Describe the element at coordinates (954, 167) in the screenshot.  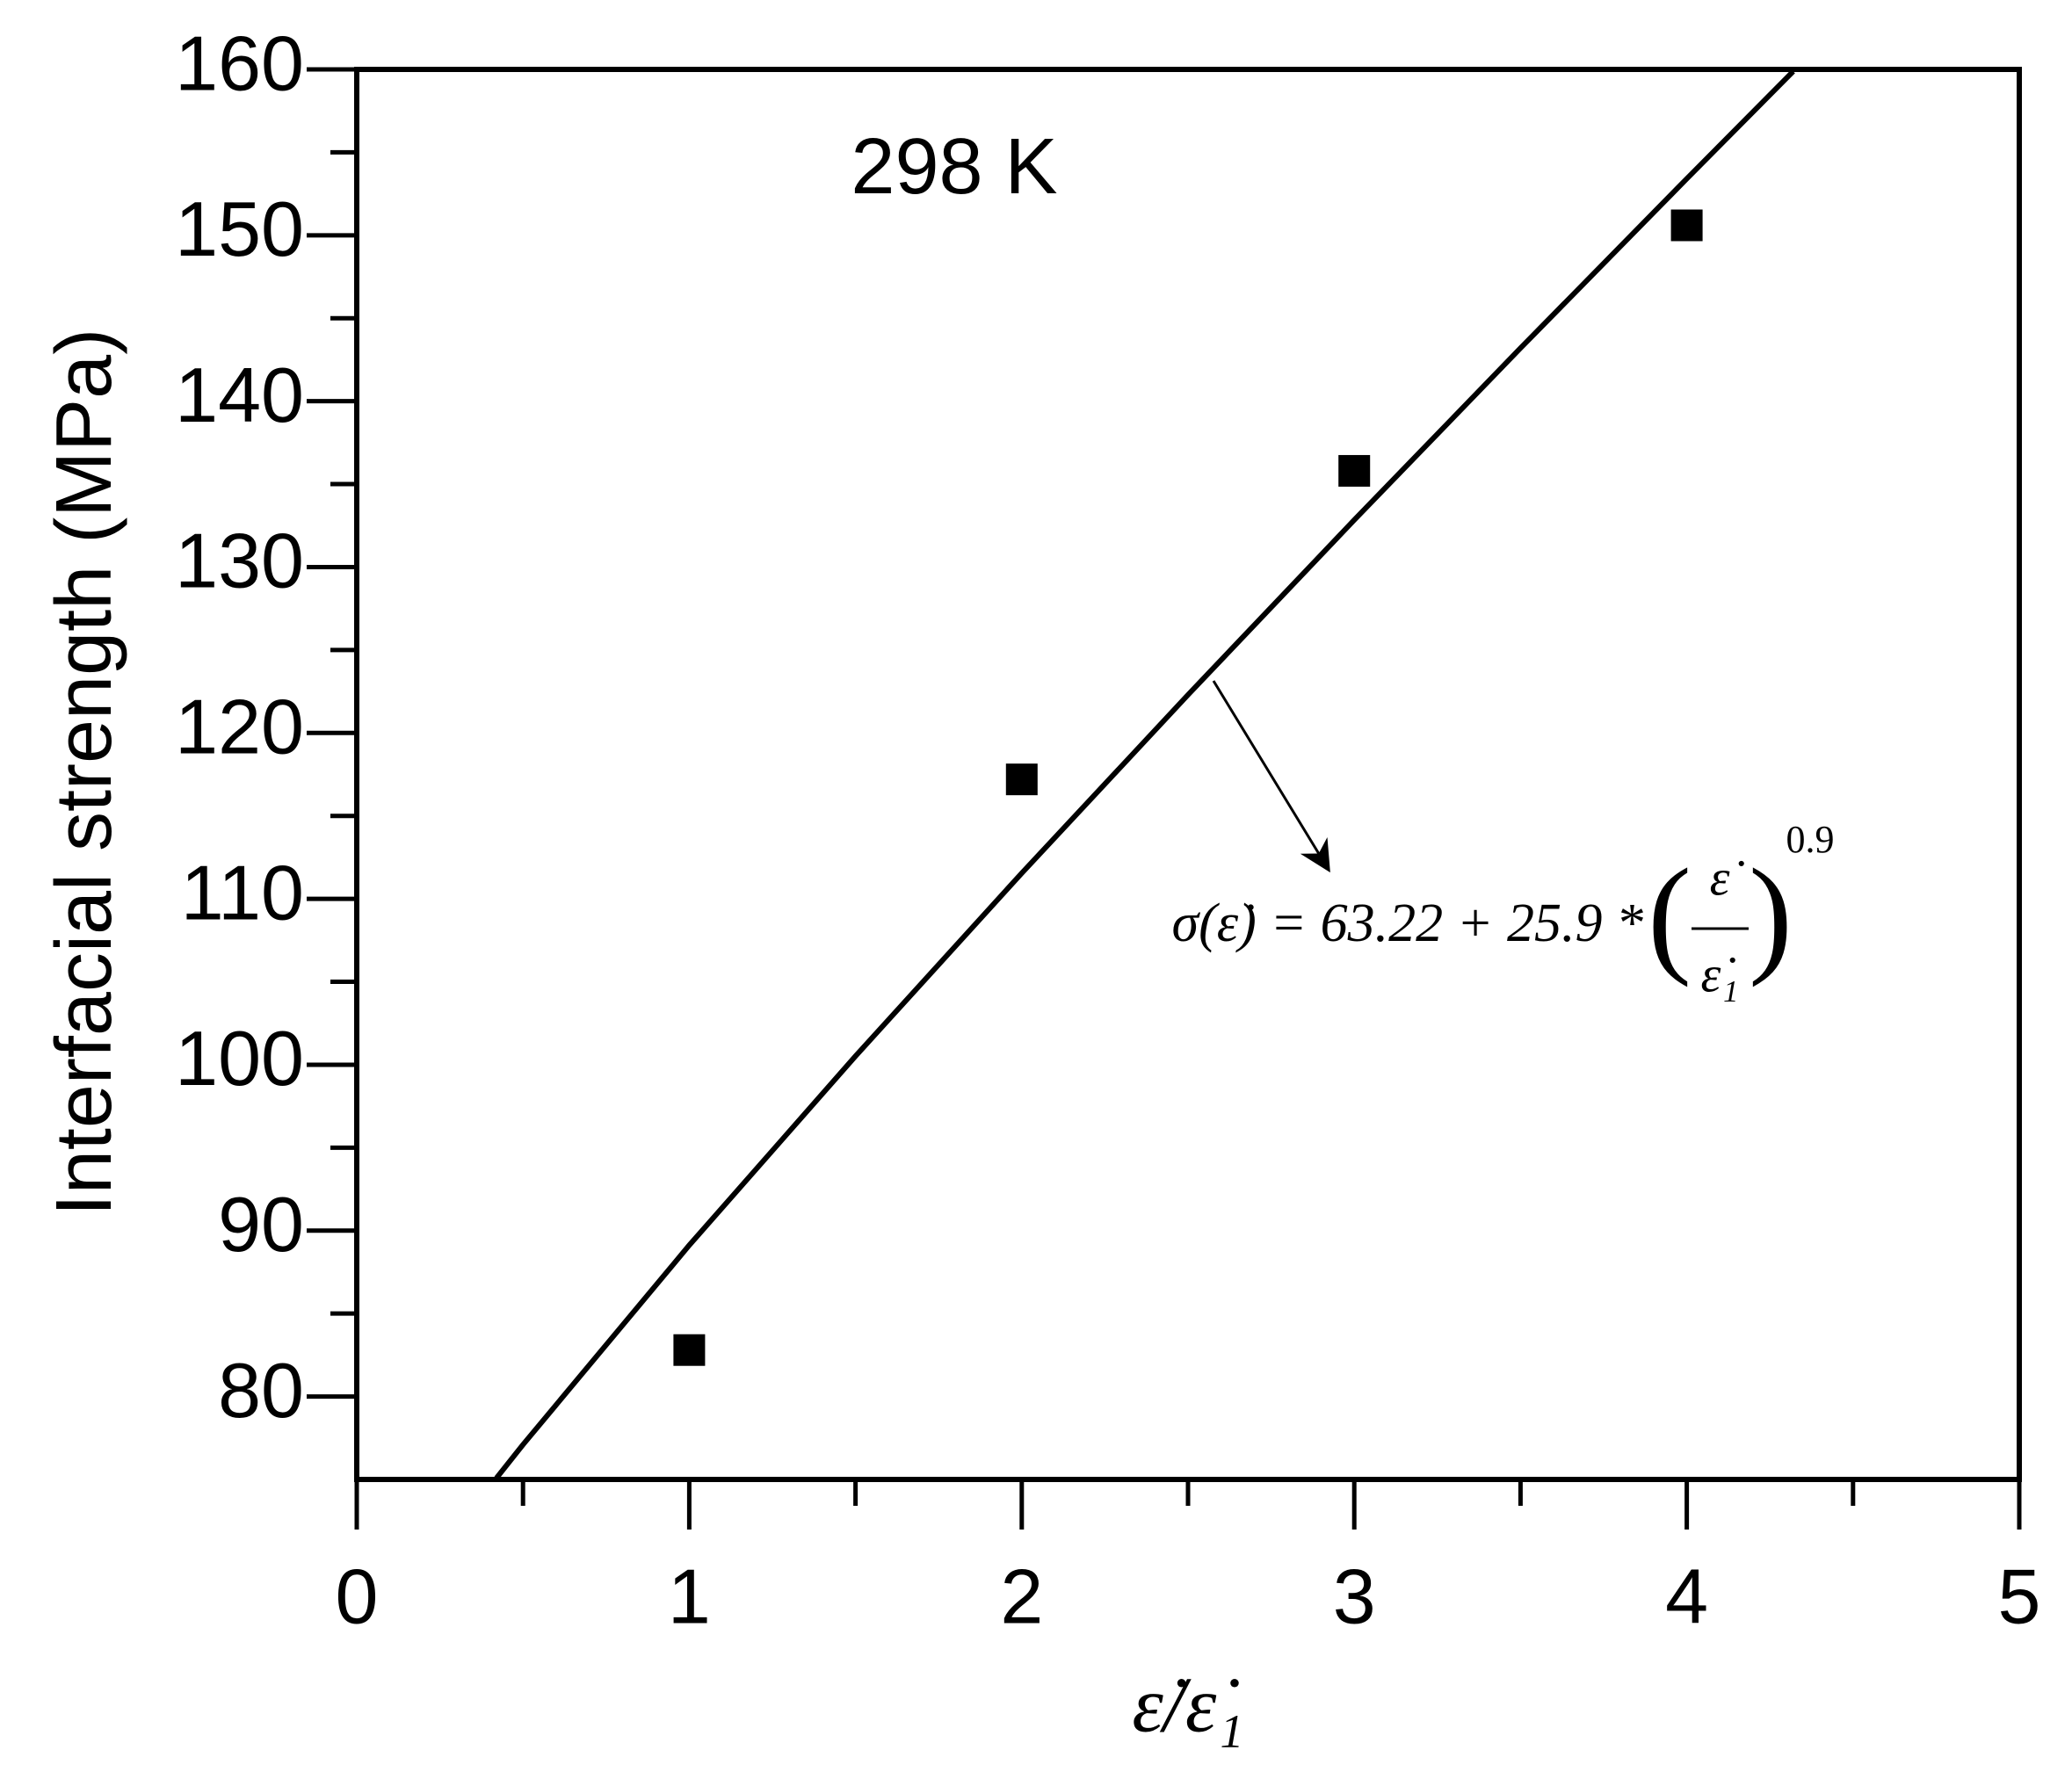
I see `condition-label: 298 K` at that location.